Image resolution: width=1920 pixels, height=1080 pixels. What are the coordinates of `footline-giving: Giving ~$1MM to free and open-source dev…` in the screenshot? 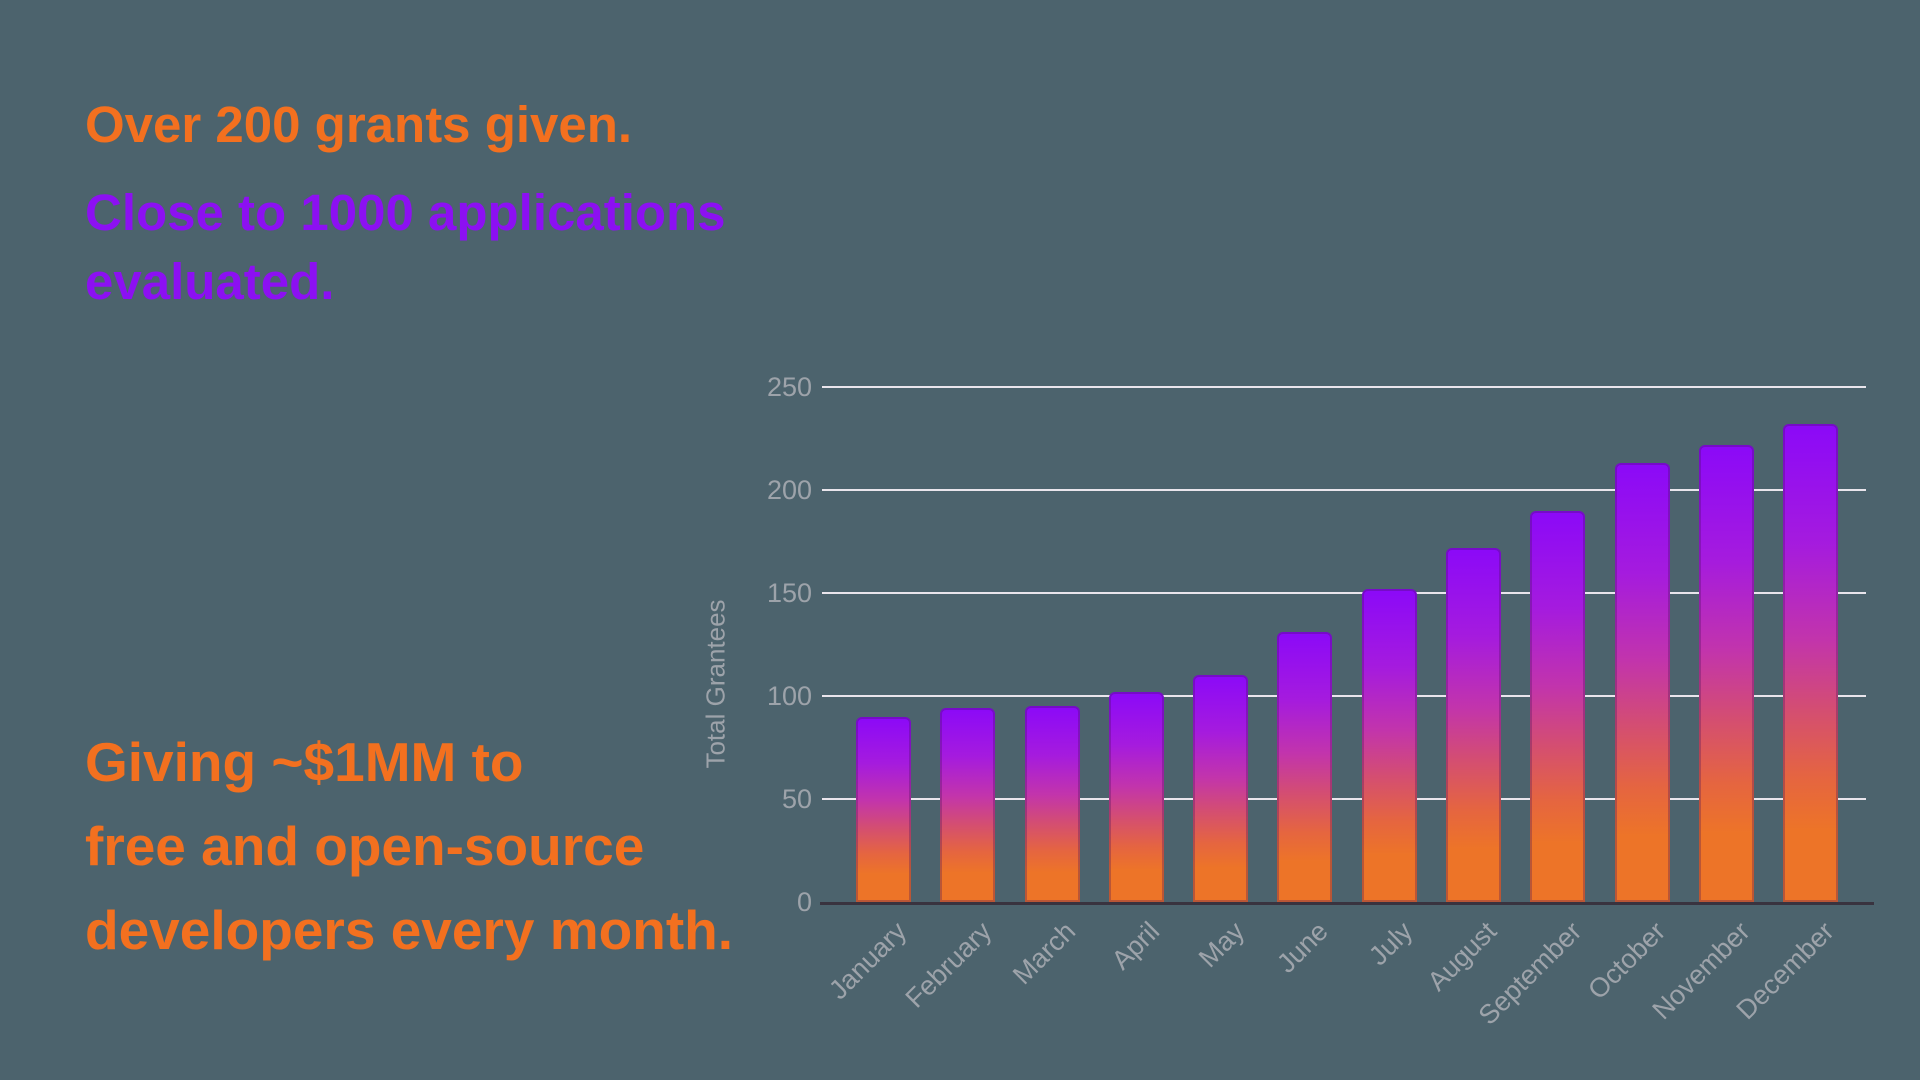 It's located at (409, 846).